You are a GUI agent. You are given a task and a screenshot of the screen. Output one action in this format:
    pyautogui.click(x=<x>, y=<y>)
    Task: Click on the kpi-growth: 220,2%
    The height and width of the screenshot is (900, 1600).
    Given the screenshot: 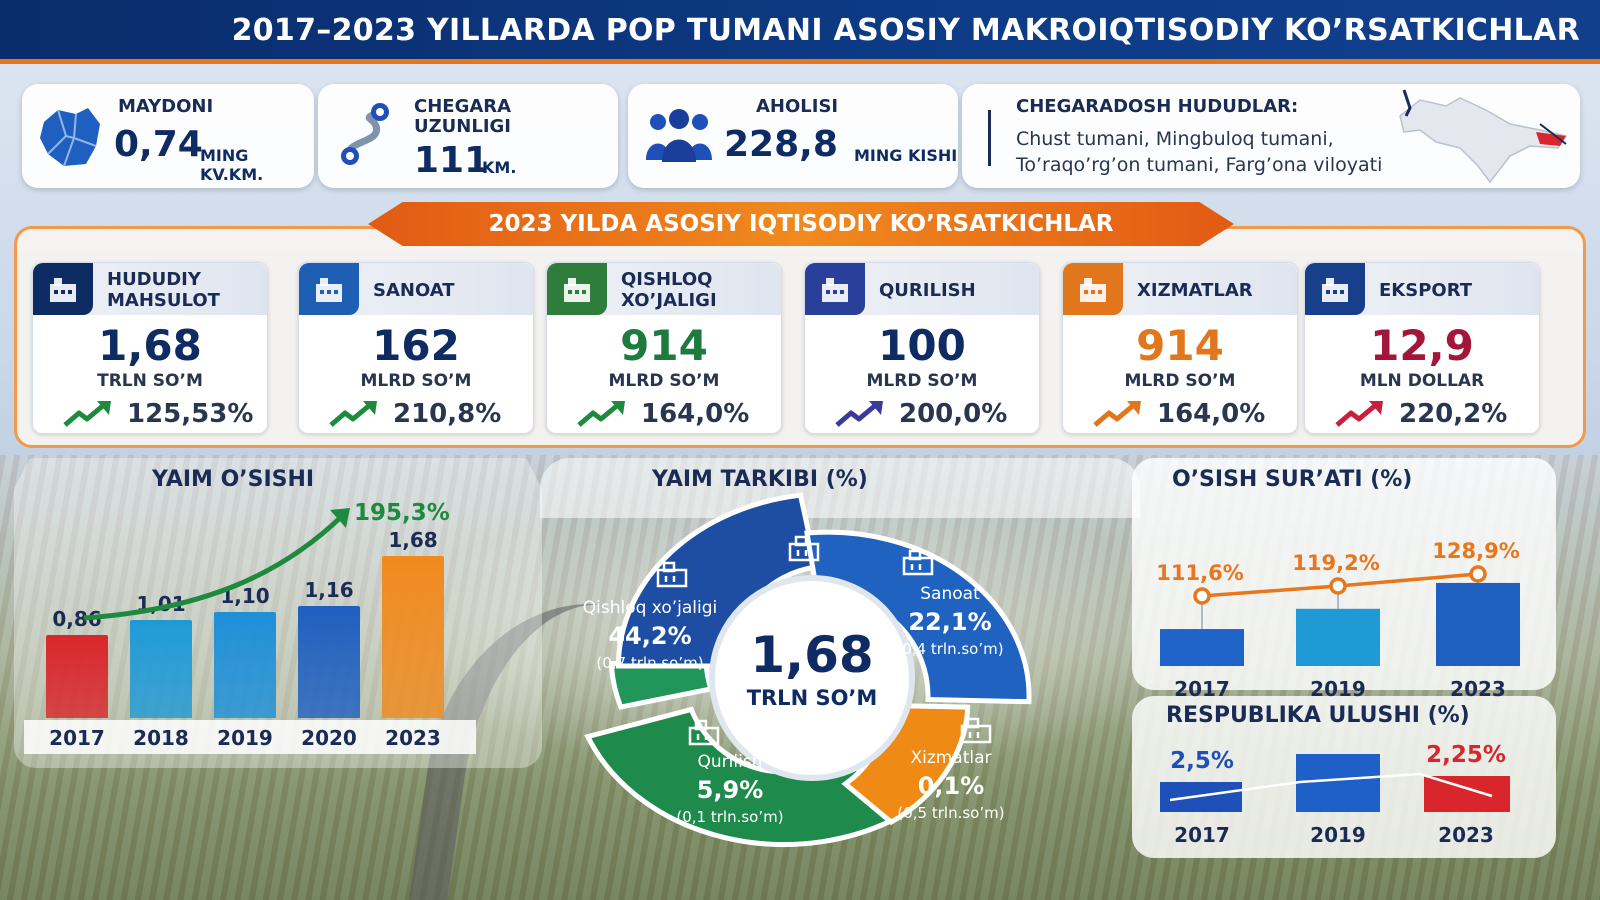 What is the action you would take?
    pyautogui.click(x=1435, y=414)
    